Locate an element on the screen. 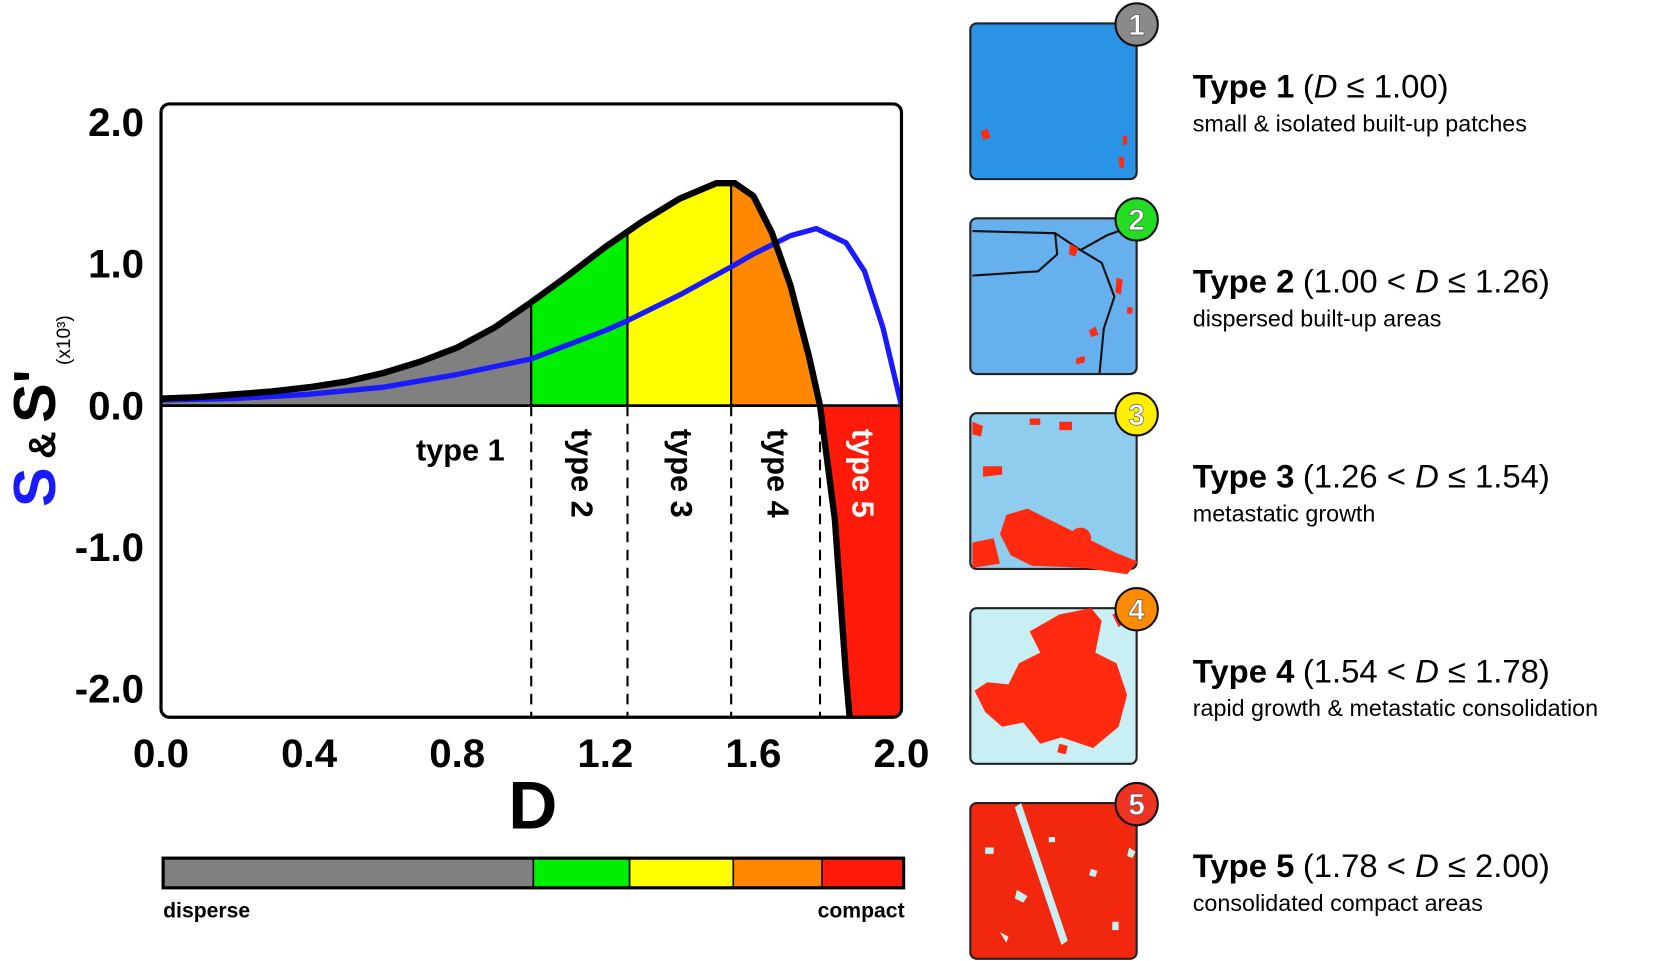 The height and width of the screenshot is (961, 1661). panel-desc: consolidated compact areas is located at coordinates (1338, 903).